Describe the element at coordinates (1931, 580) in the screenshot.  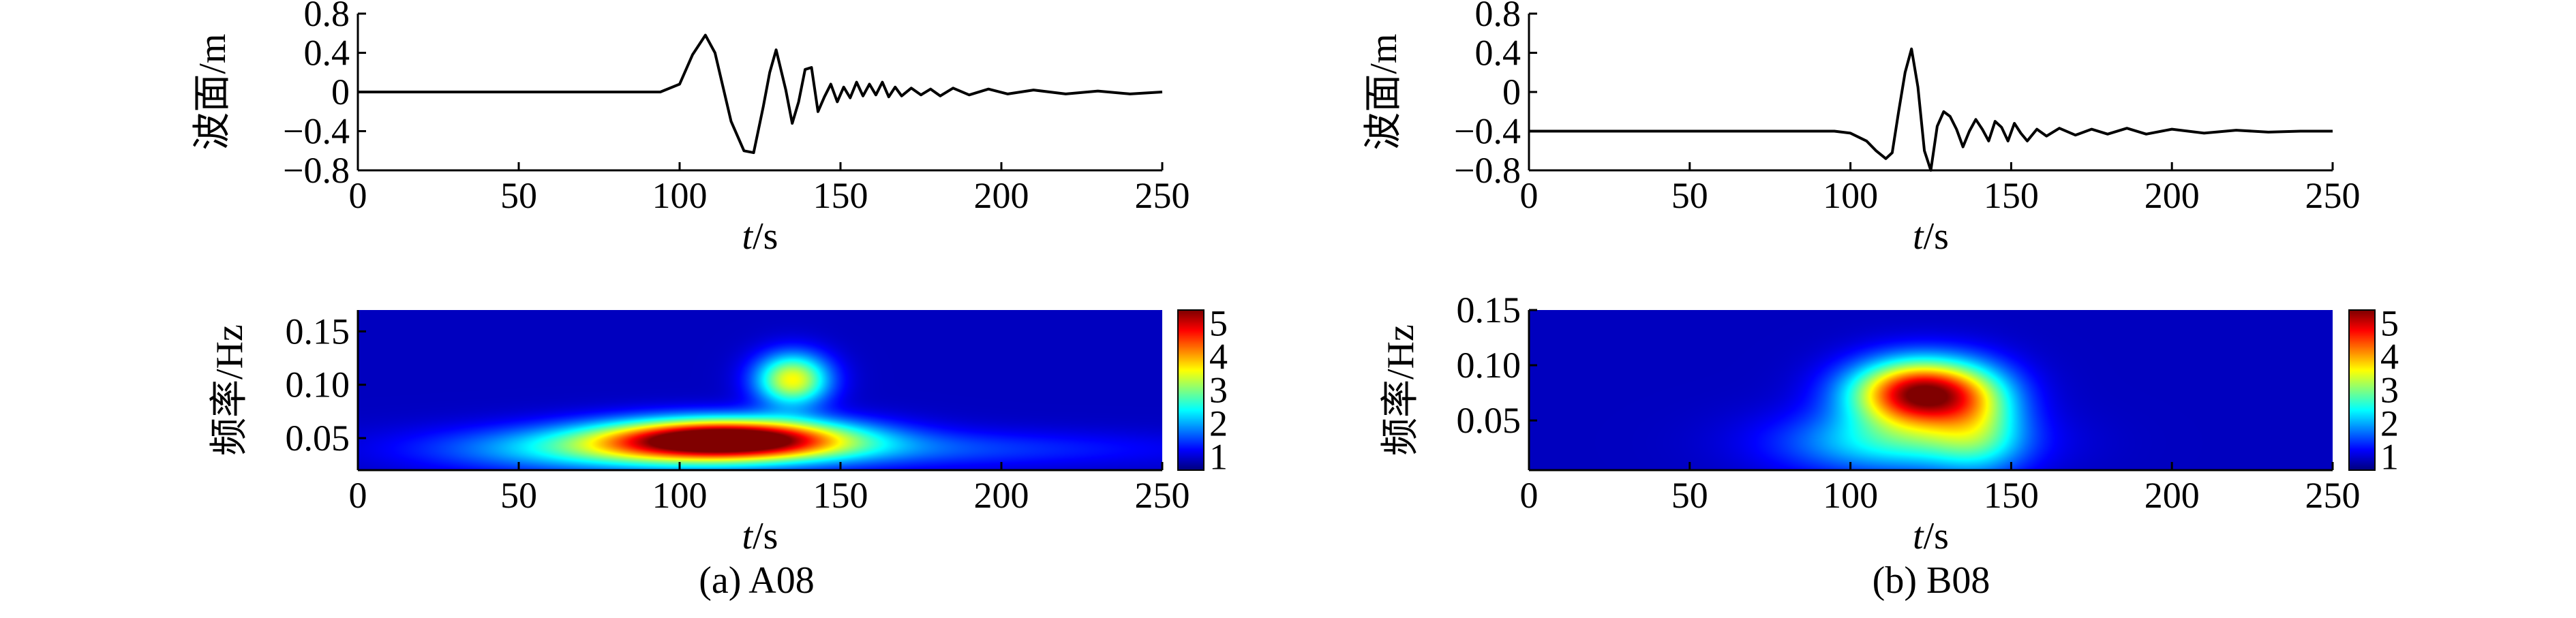
I see `caption-b: (b) B08` at that location.